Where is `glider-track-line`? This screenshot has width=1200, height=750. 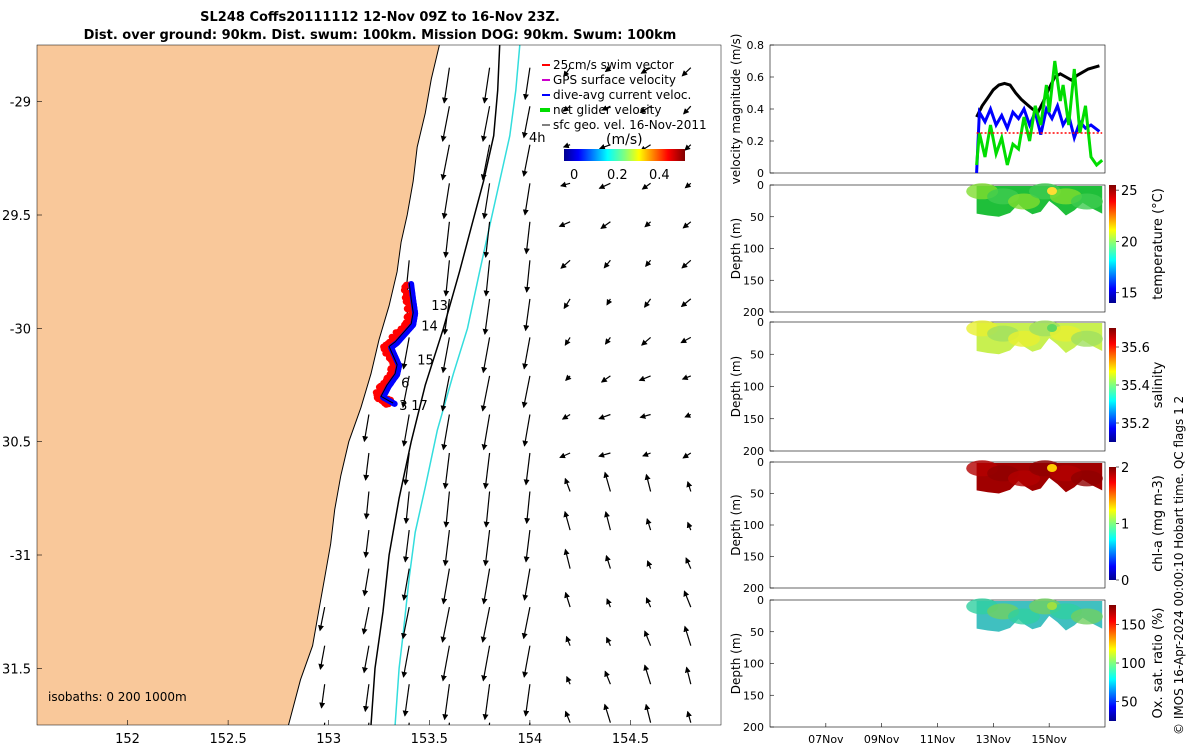 glider-track-line is located at coordinates (397, 343).